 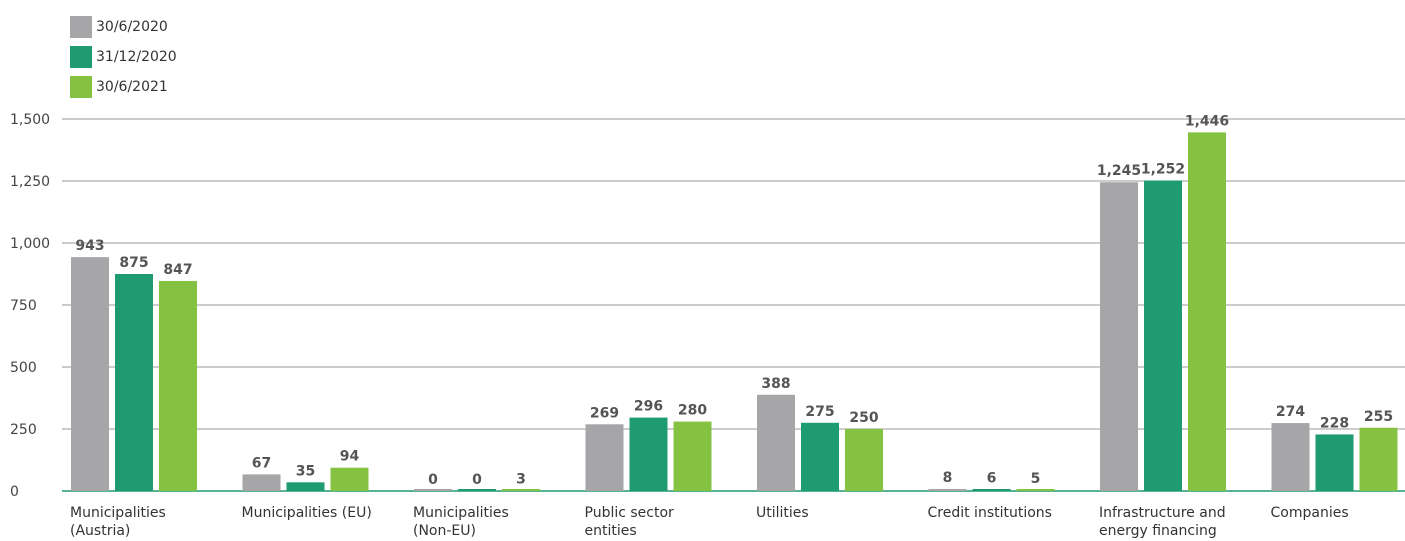 What do you see at coordinates (30, 120) in the screenshot?
I see `y-tick-label: 1,500` at bounding box center [30, 120].